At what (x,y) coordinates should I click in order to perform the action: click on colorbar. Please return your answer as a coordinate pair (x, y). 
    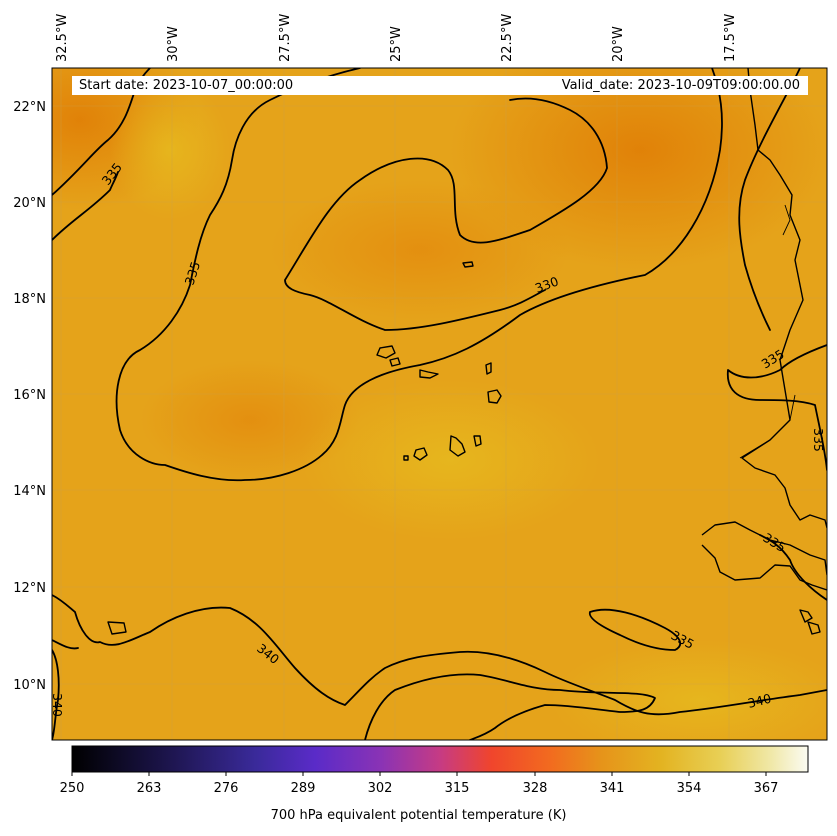
    Looking at the image, I should click on (440, 759).